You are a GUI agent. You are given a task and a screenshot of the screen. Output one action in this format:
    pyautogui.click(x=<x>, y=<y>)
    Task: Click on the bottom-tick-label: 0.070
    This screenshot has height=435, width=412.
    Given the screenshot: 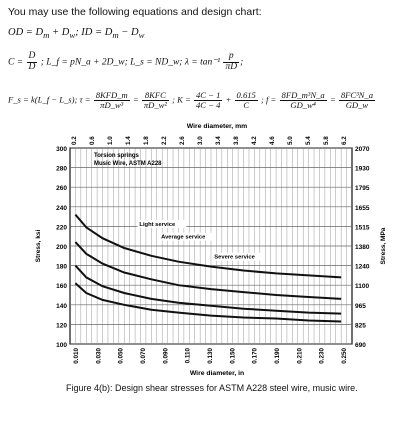 What is the action you would take?
    pyautogui.click(x=143, y=356)
    